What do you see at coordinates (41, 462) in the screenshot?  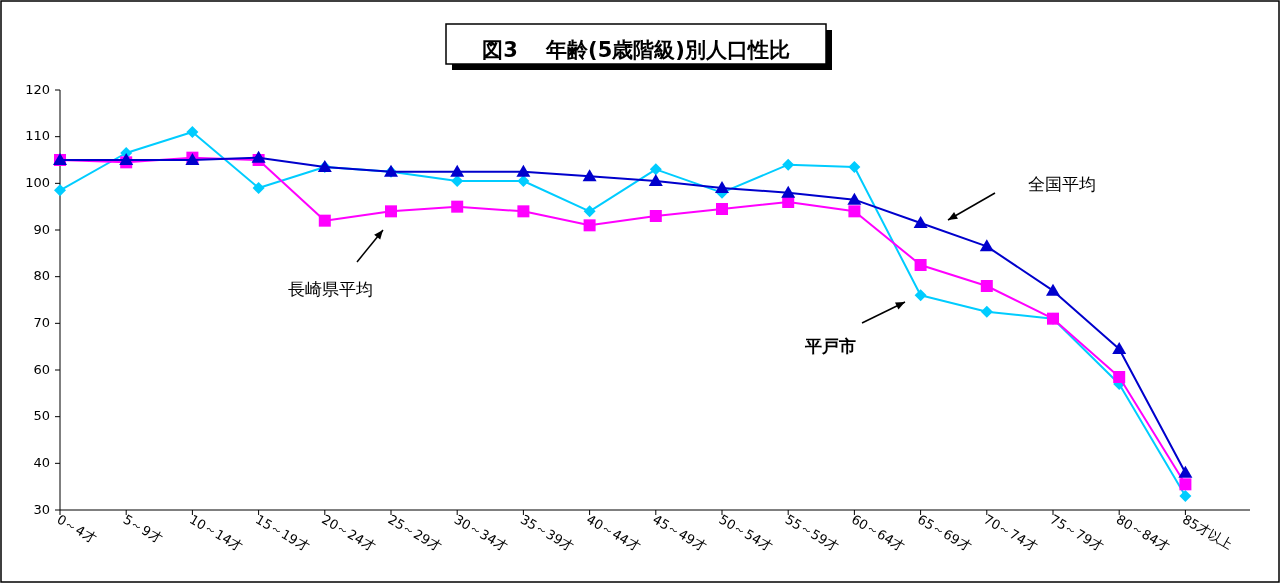 I see `y-tick-label: 40` at bounding box center [41, 462].